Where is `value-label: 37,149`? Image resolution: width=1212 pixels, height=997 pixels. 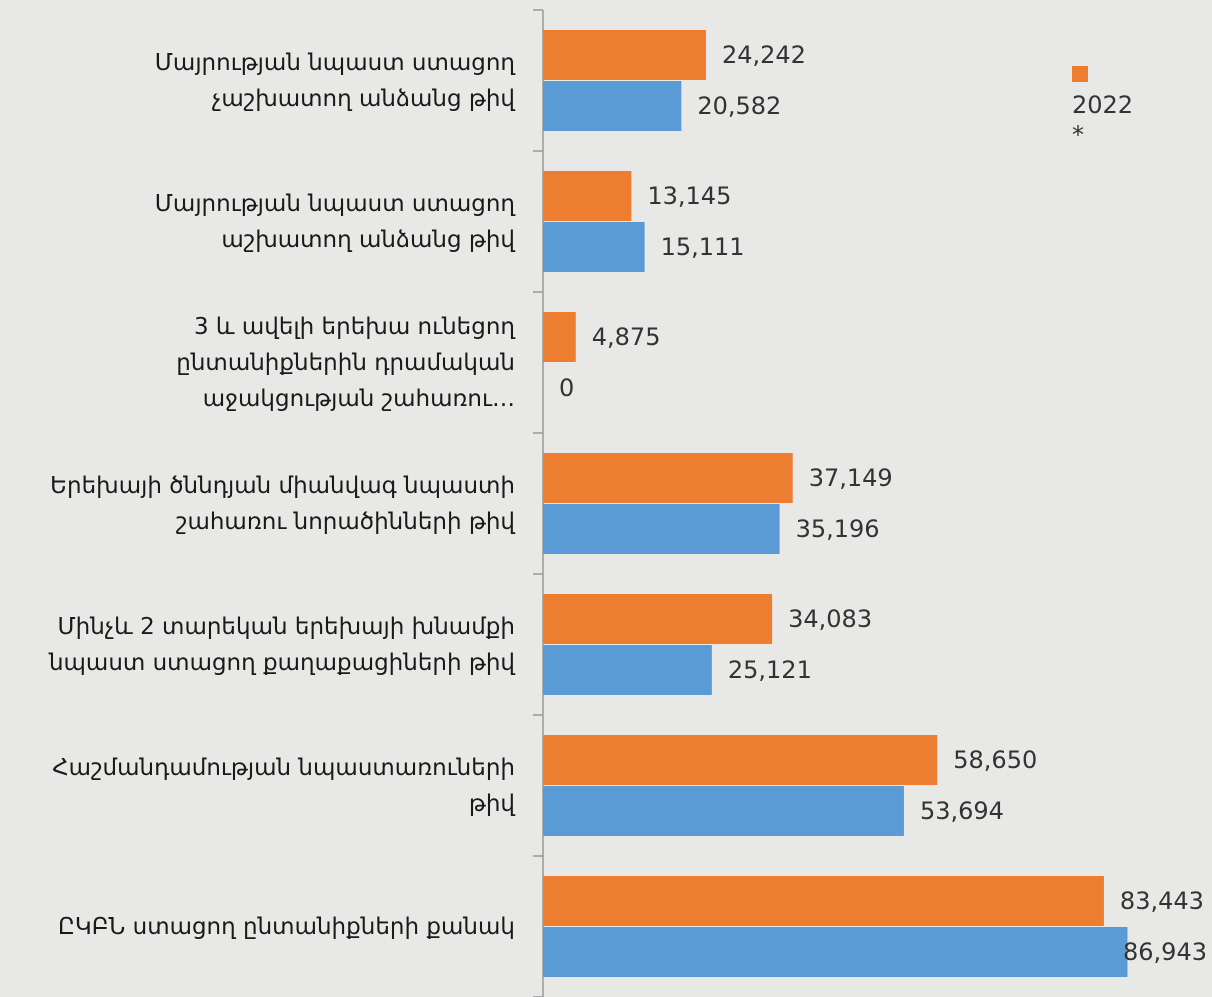
value-label: 37,149 is located at coordinates (851, 478).